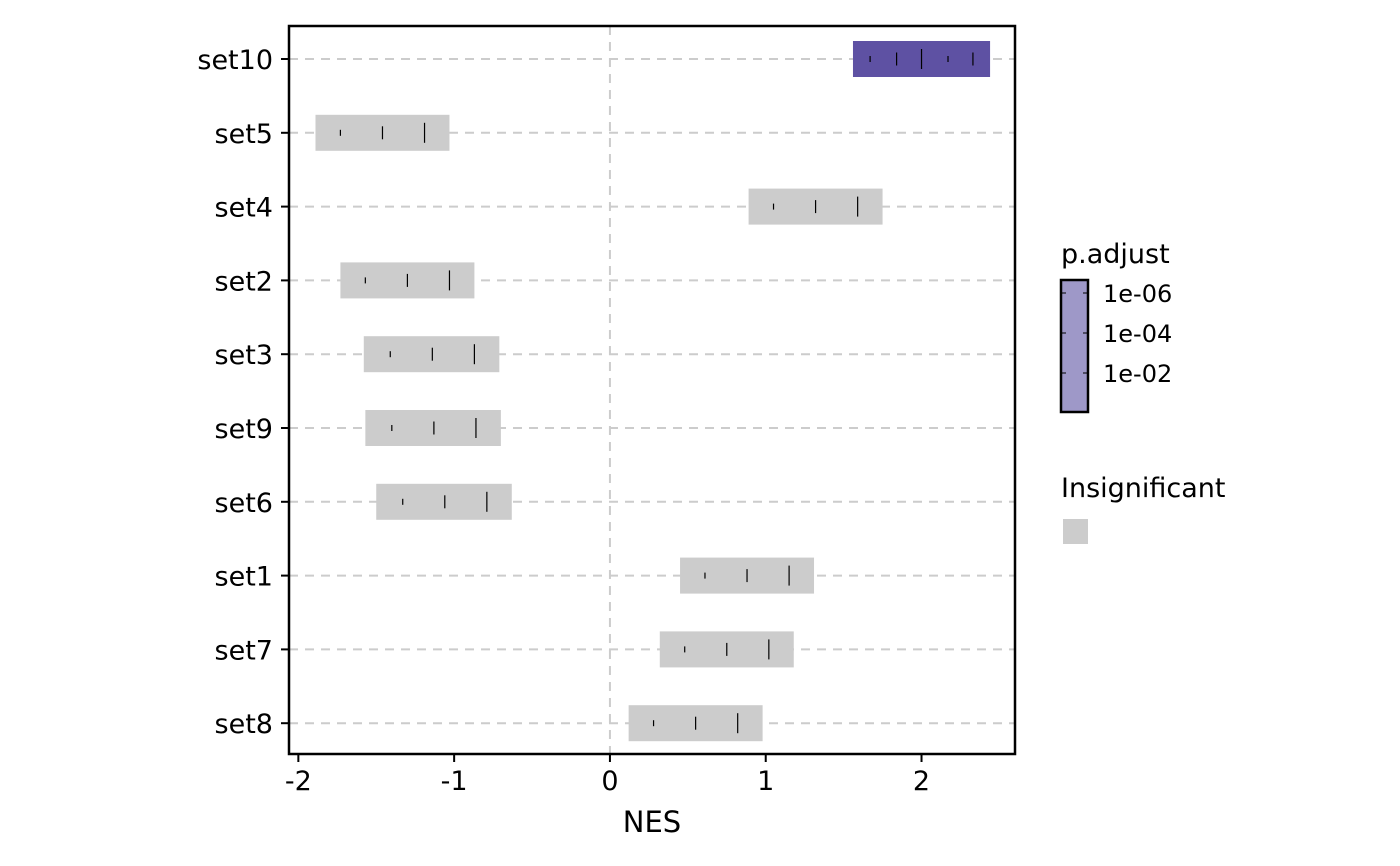 The height and width of the screenshot is (866, 1400). What do you see at coordinates (244, 134) in the screenshot?
I see `y-tick-label-set5: set5` at bounding box center [244, 134].